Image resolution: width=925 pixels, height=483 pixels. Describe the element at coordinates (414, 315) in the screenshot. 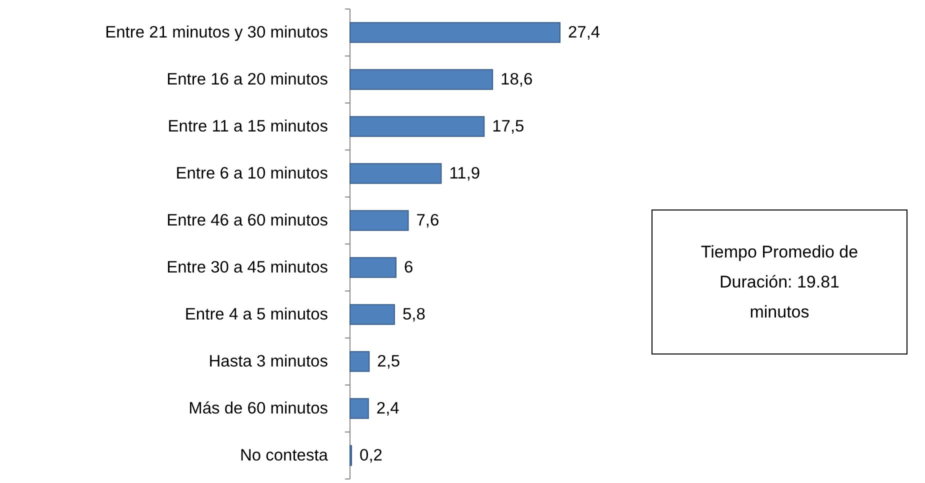

I see `data-label: 5,8` at that location.